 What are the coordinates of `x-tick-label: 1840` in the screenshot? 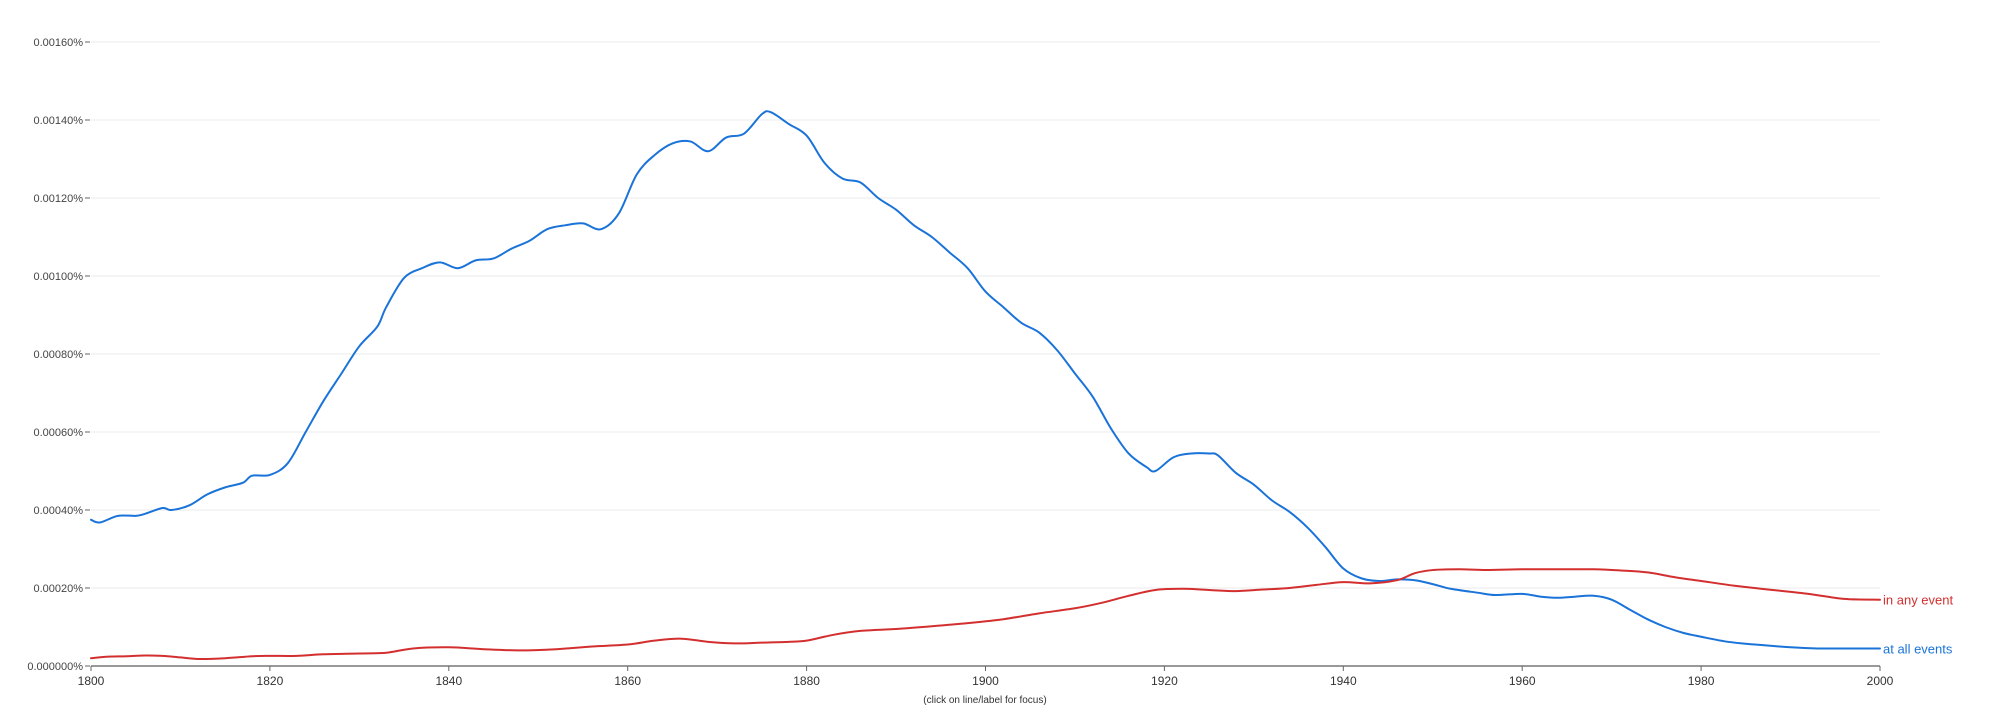 It's located at (448, 681).